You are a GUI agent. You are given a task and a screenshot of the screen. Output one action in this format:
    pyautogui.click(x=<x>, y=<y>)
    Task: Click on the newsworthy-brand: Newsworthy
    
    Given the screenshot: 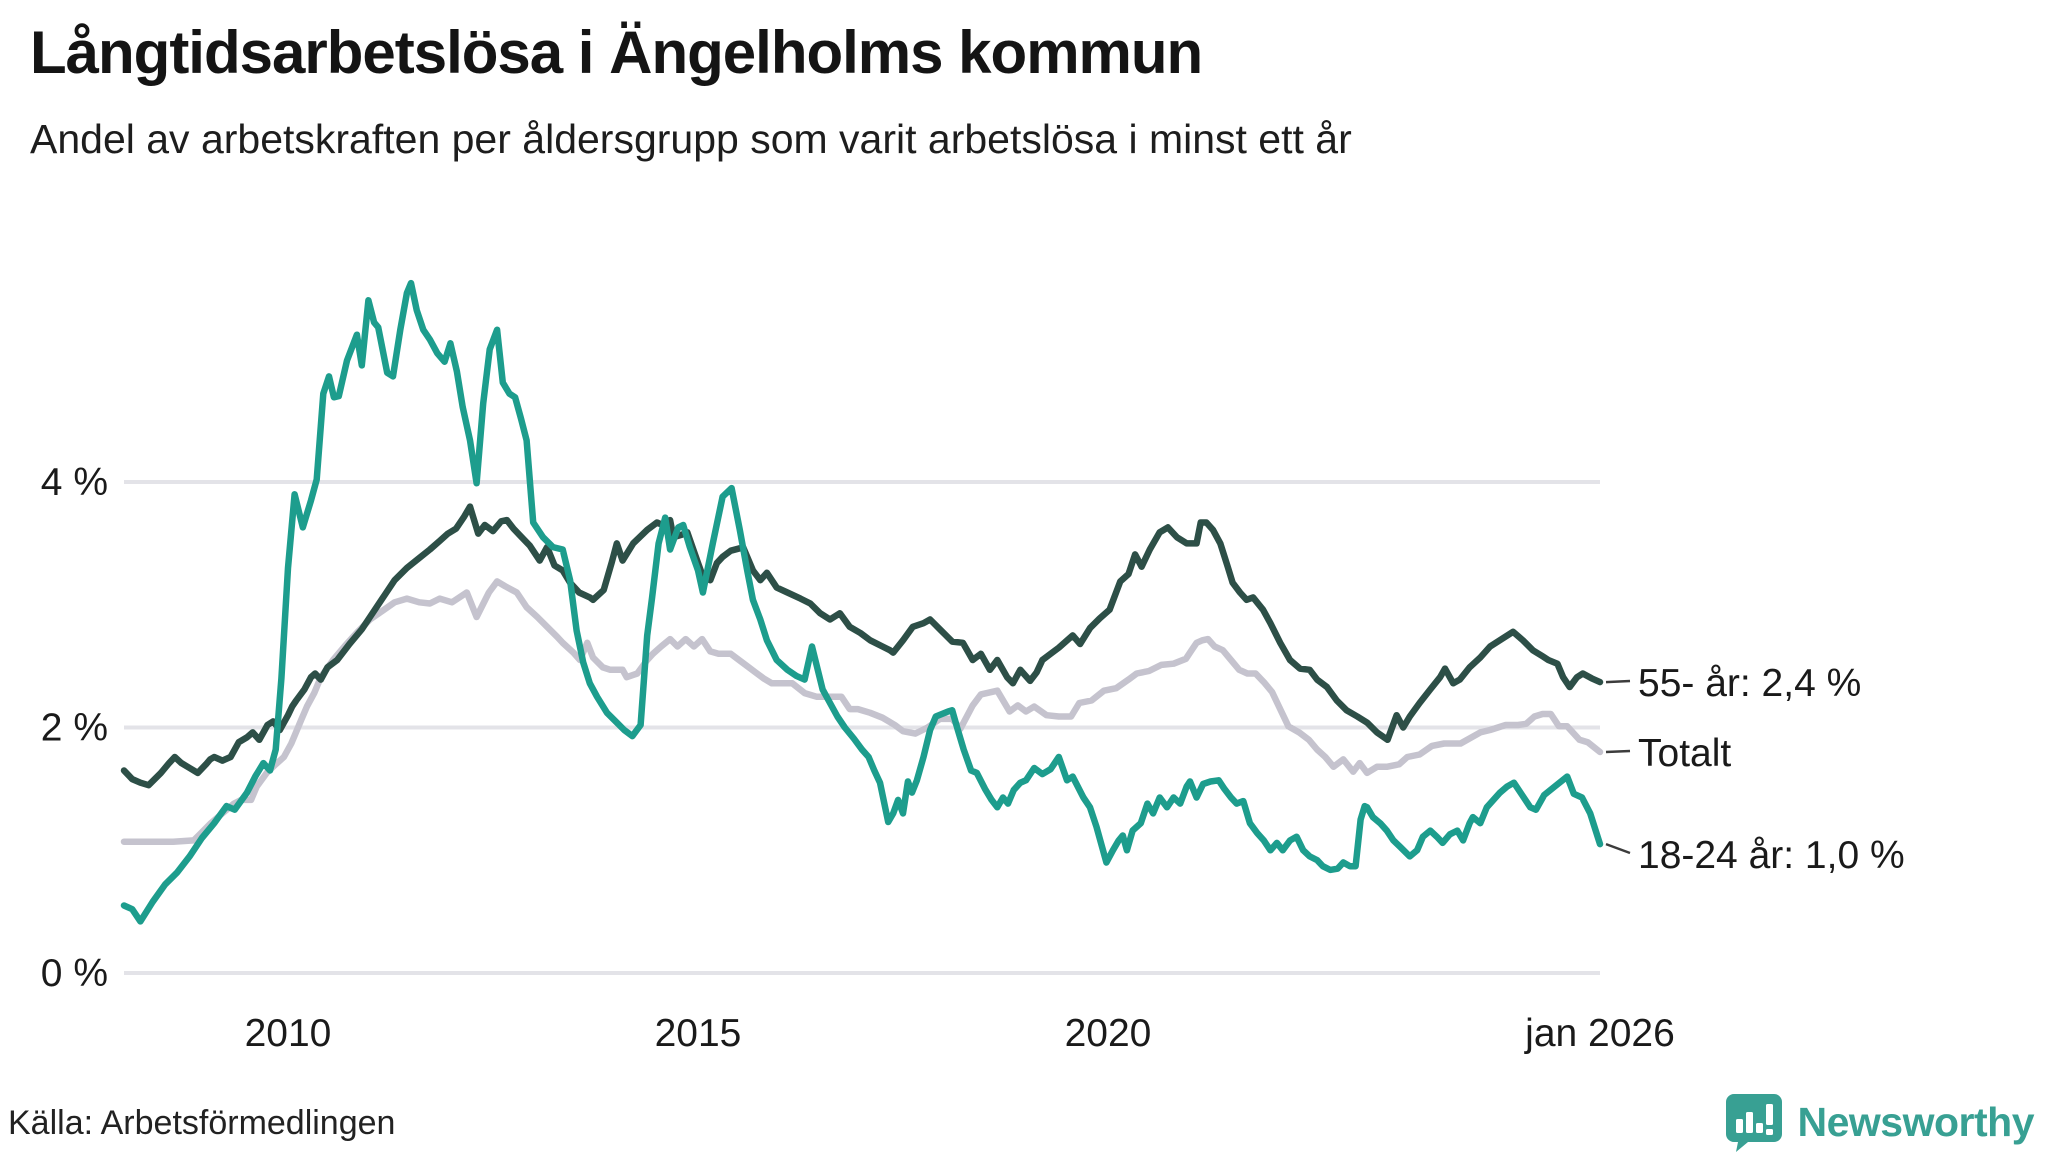 What is the action you would take?
    pyautogui.click(x=1879, y=1122)
    